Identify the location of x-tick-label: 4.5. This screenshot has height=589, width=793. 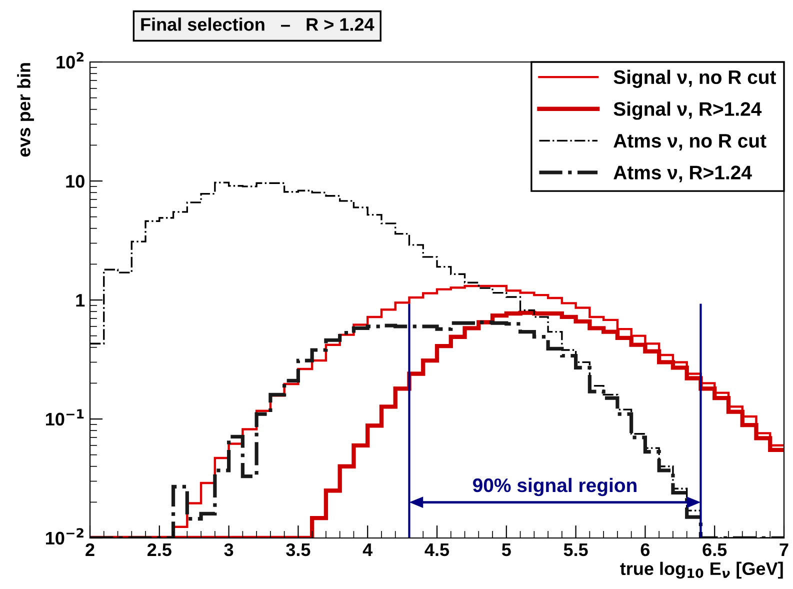
(437, 550).